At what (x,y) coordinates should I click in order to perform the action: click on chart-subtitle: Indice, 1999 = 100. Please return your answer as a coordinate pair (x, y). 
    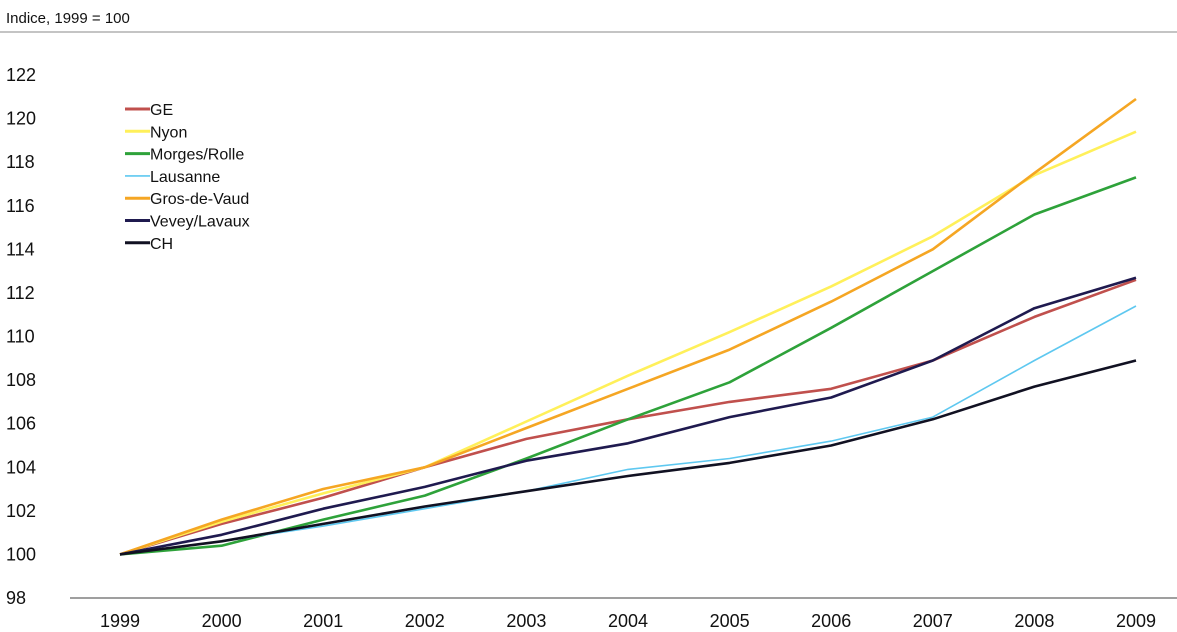
    Looking at the image, I should click on (68, 18).